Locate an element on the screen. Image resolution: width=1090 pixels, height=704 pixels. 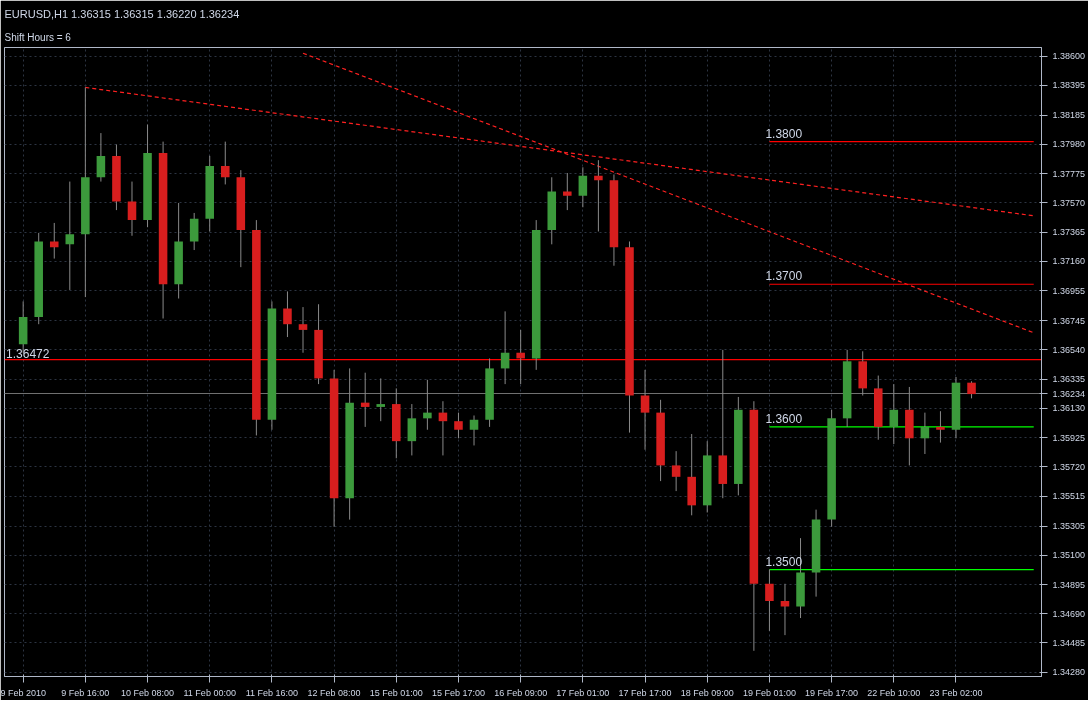
series-label: 1.3600 is located at coordinates (784, 418).